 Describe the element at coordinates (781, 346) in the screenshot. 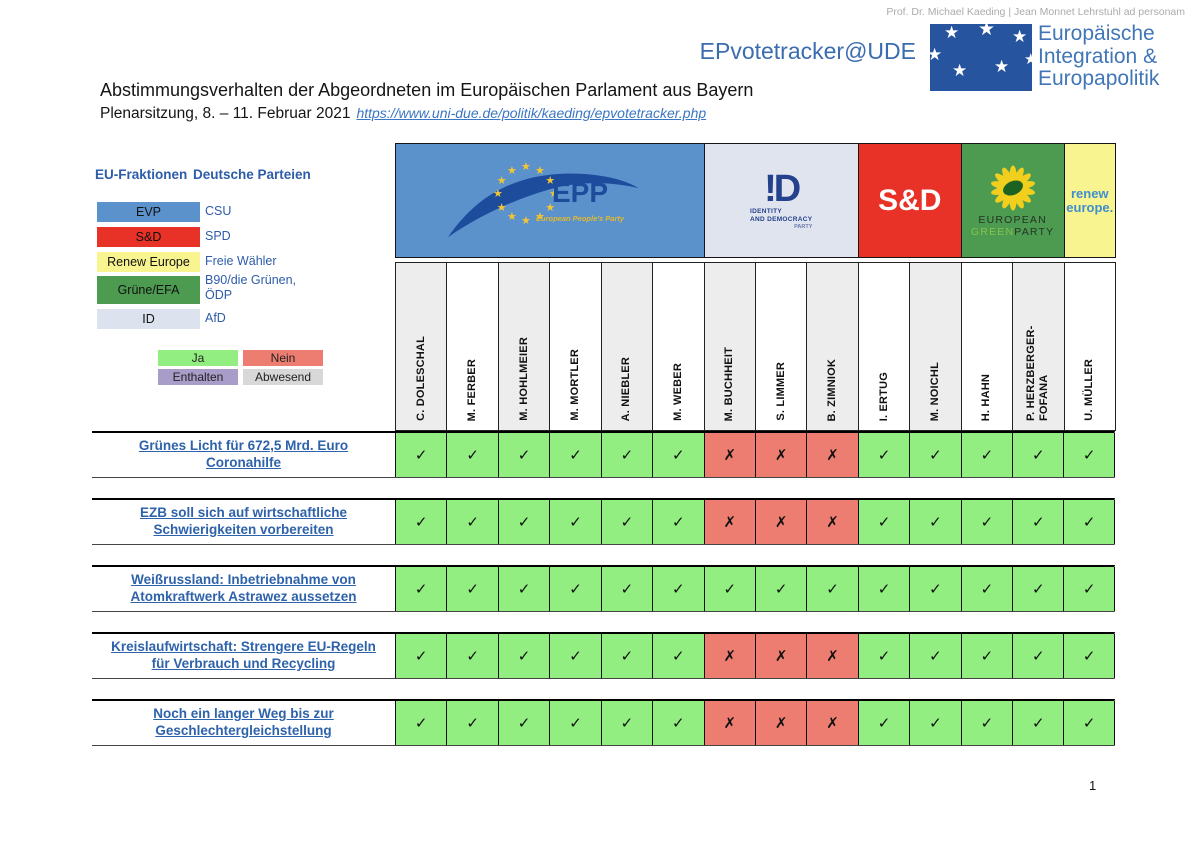

I see `mep-name-cell: S. LIMMER` at that location.